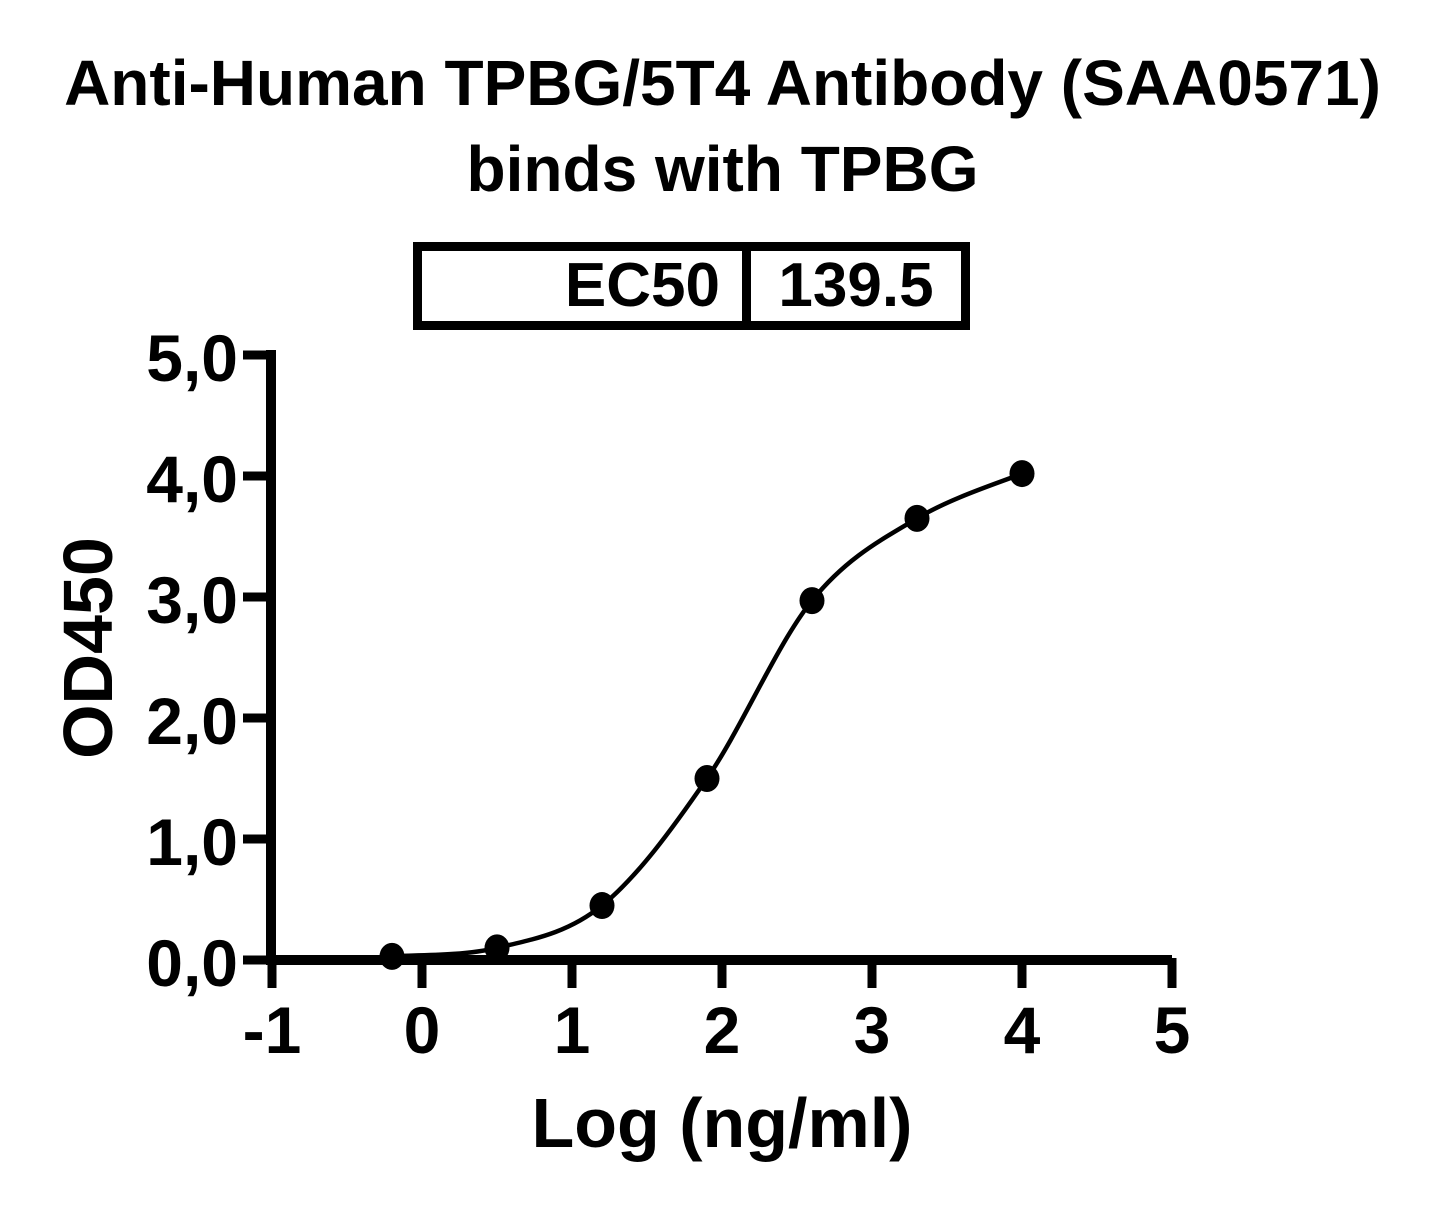  What do you see at coordinates (192, 358) in the screenshot?
I see `y-tick-label: 5,0` at bounding box center [192, 358].